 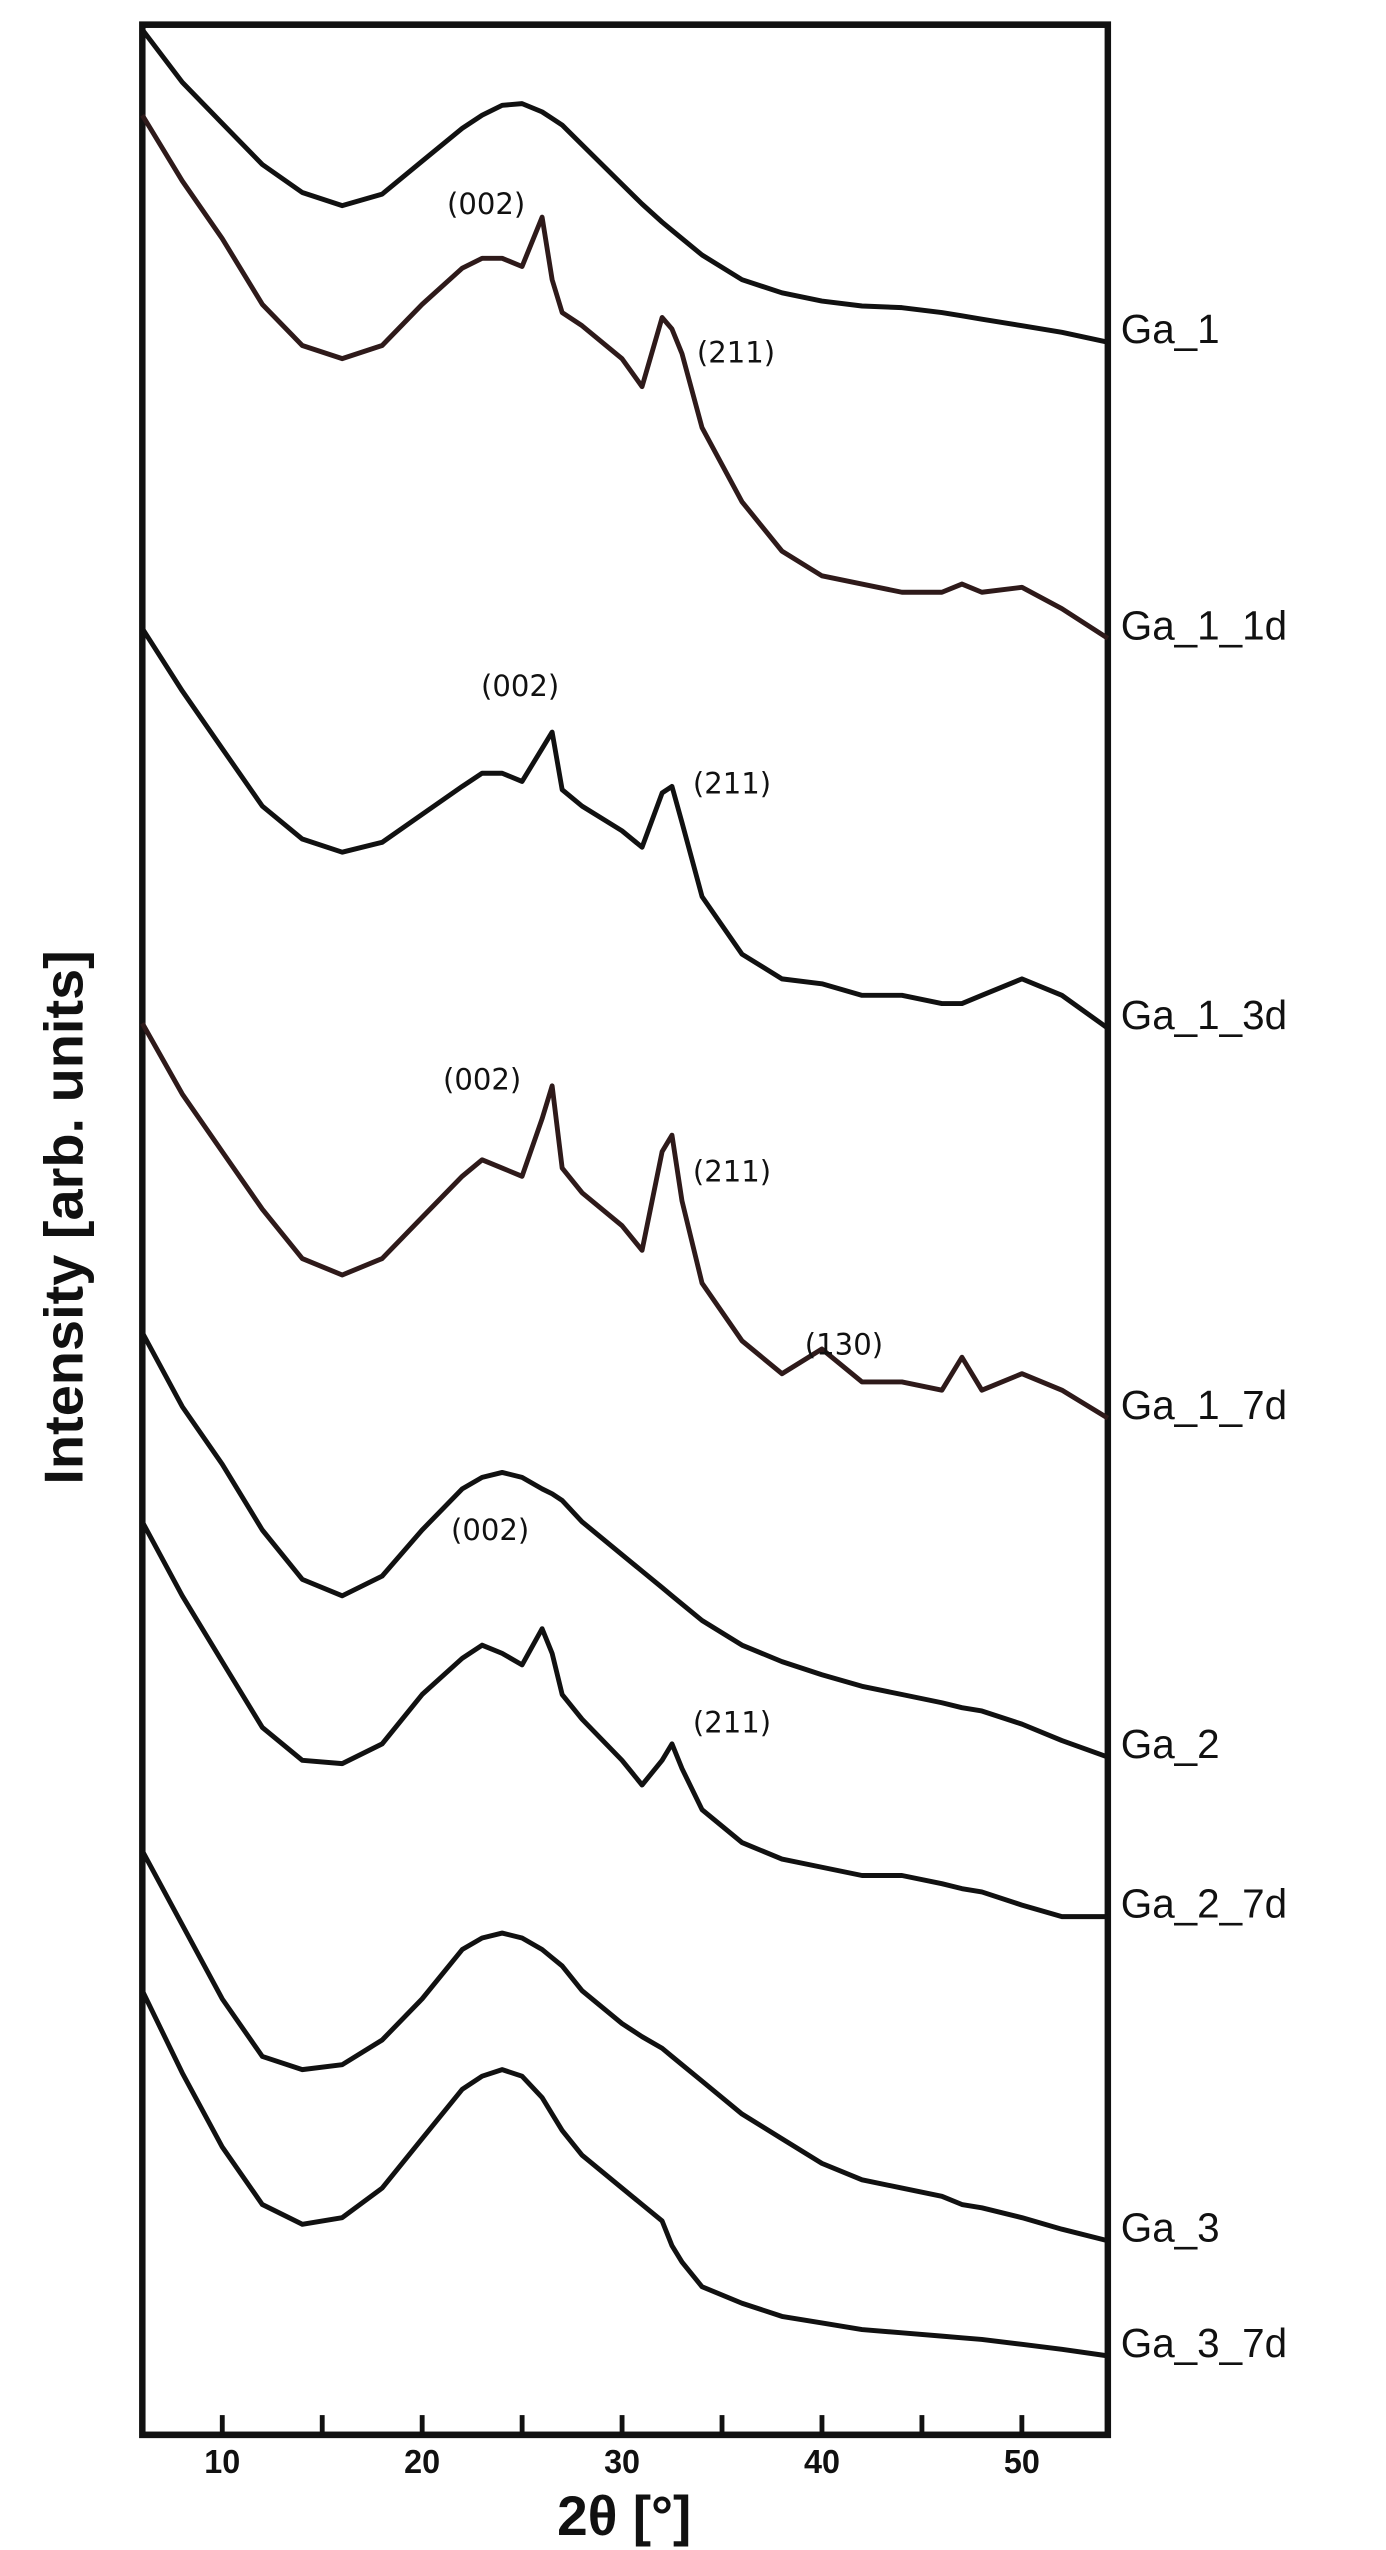 I want to click on peak-annotation: (130), so click(x=844, y=1344).